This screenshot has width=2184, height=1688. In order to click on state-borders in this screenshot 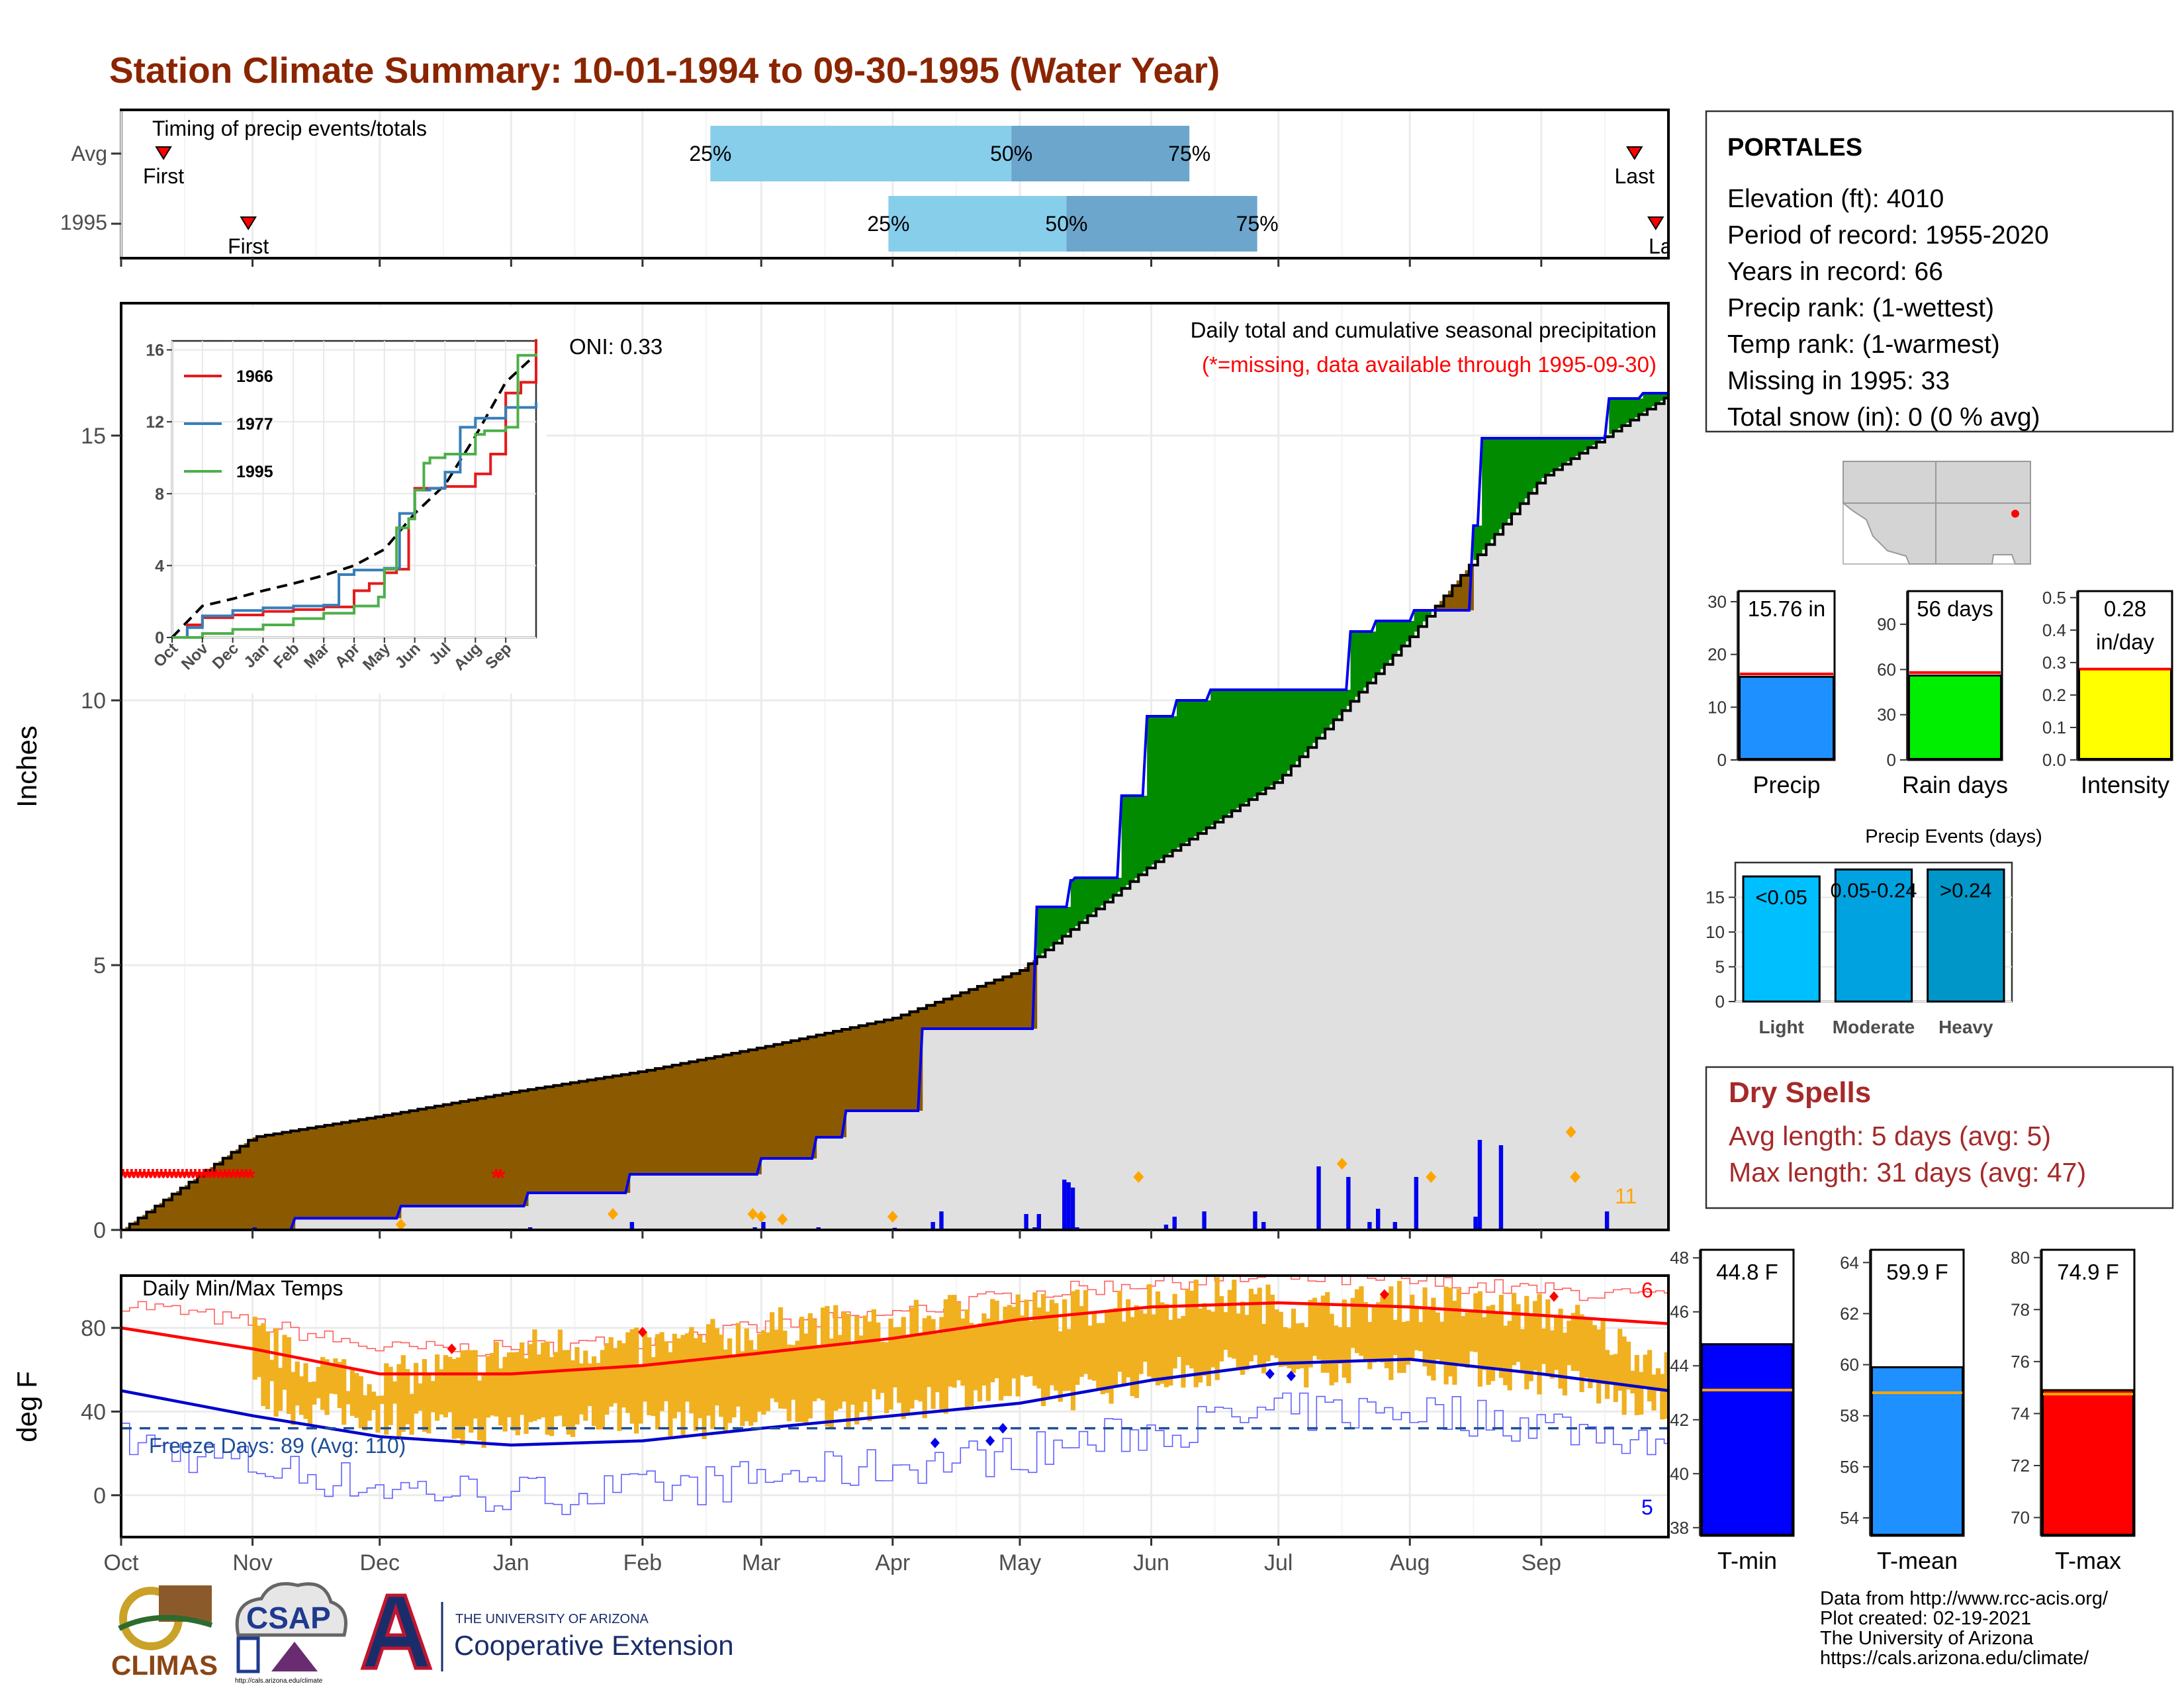, I will do `click(1937, 512)`.